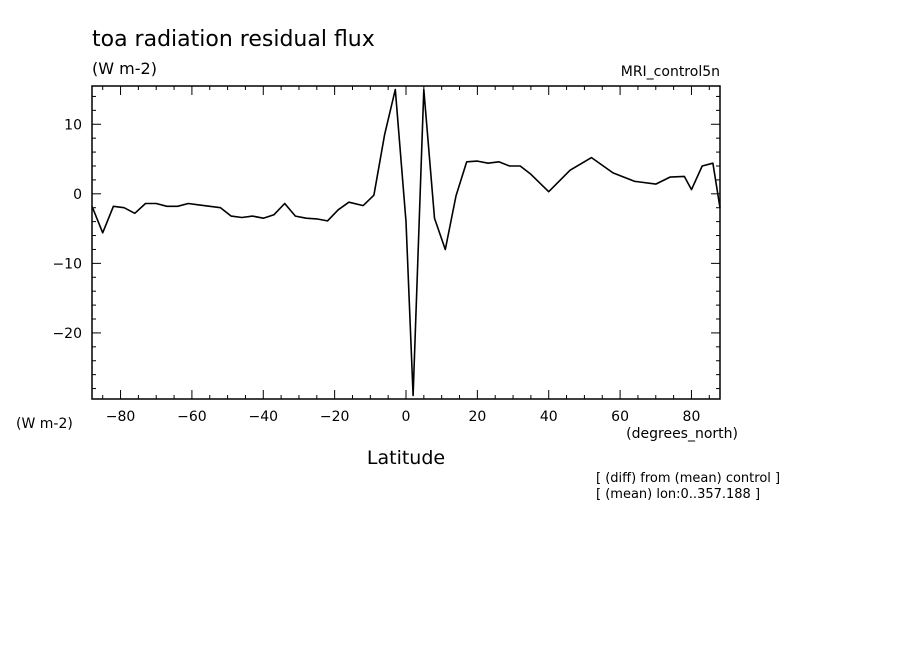  What do you see at coordinates (77, 195) in the screenshot?
I see `y-tick-label: 0` at bounding box center [77, 195].